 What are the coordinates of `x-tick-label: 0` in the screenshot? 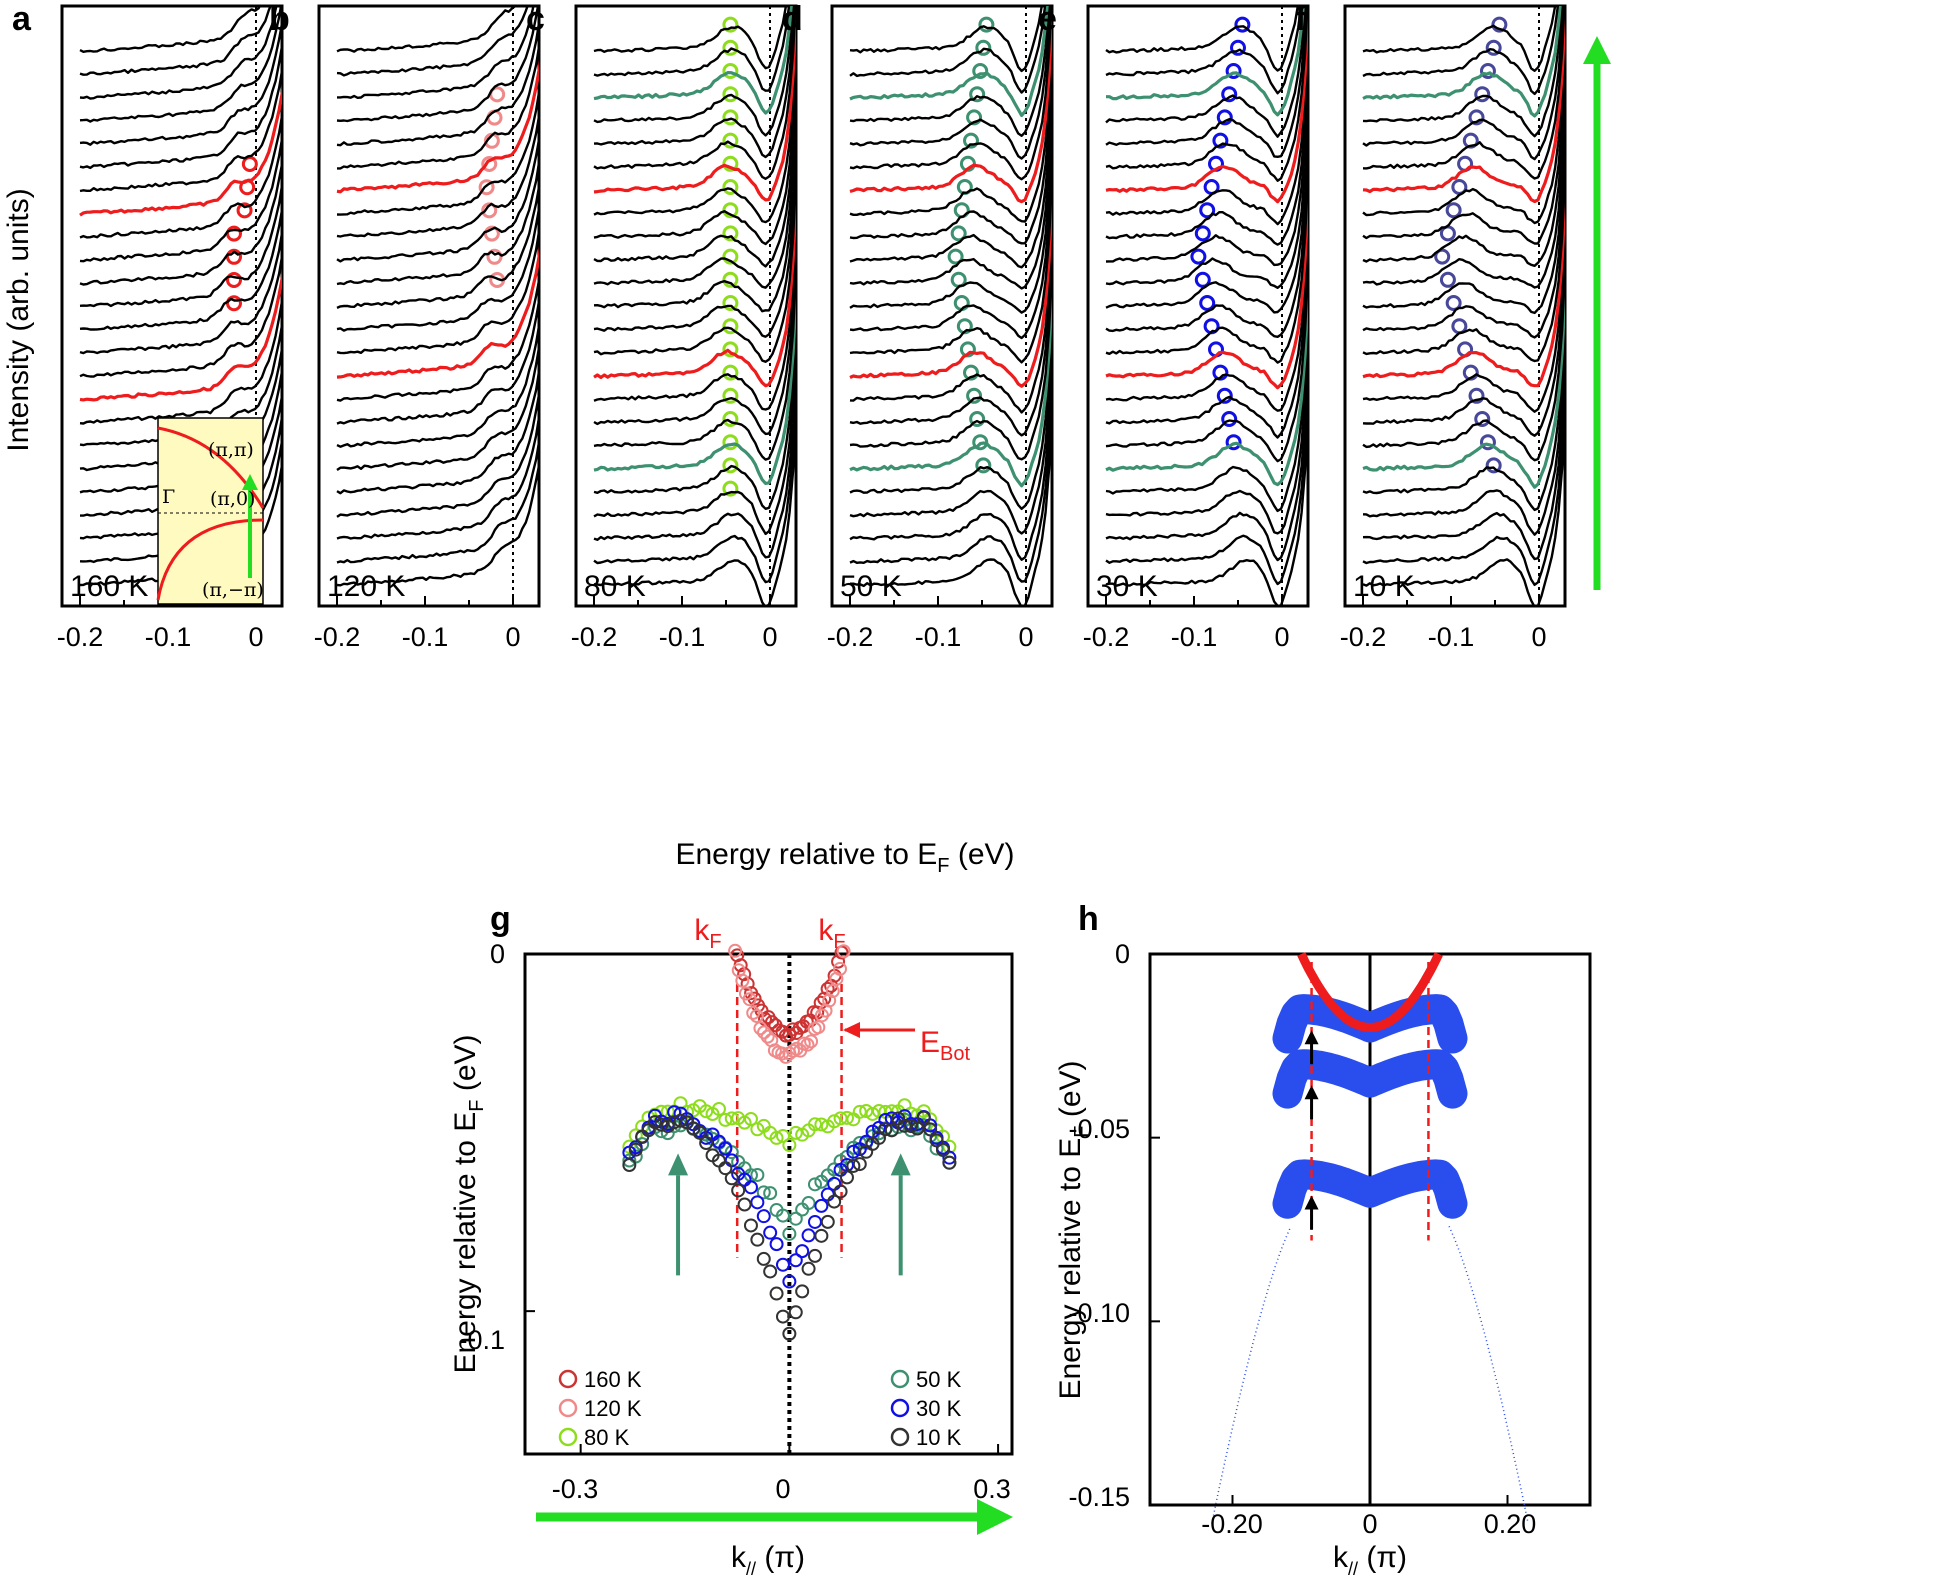 It's located at (769, 637).